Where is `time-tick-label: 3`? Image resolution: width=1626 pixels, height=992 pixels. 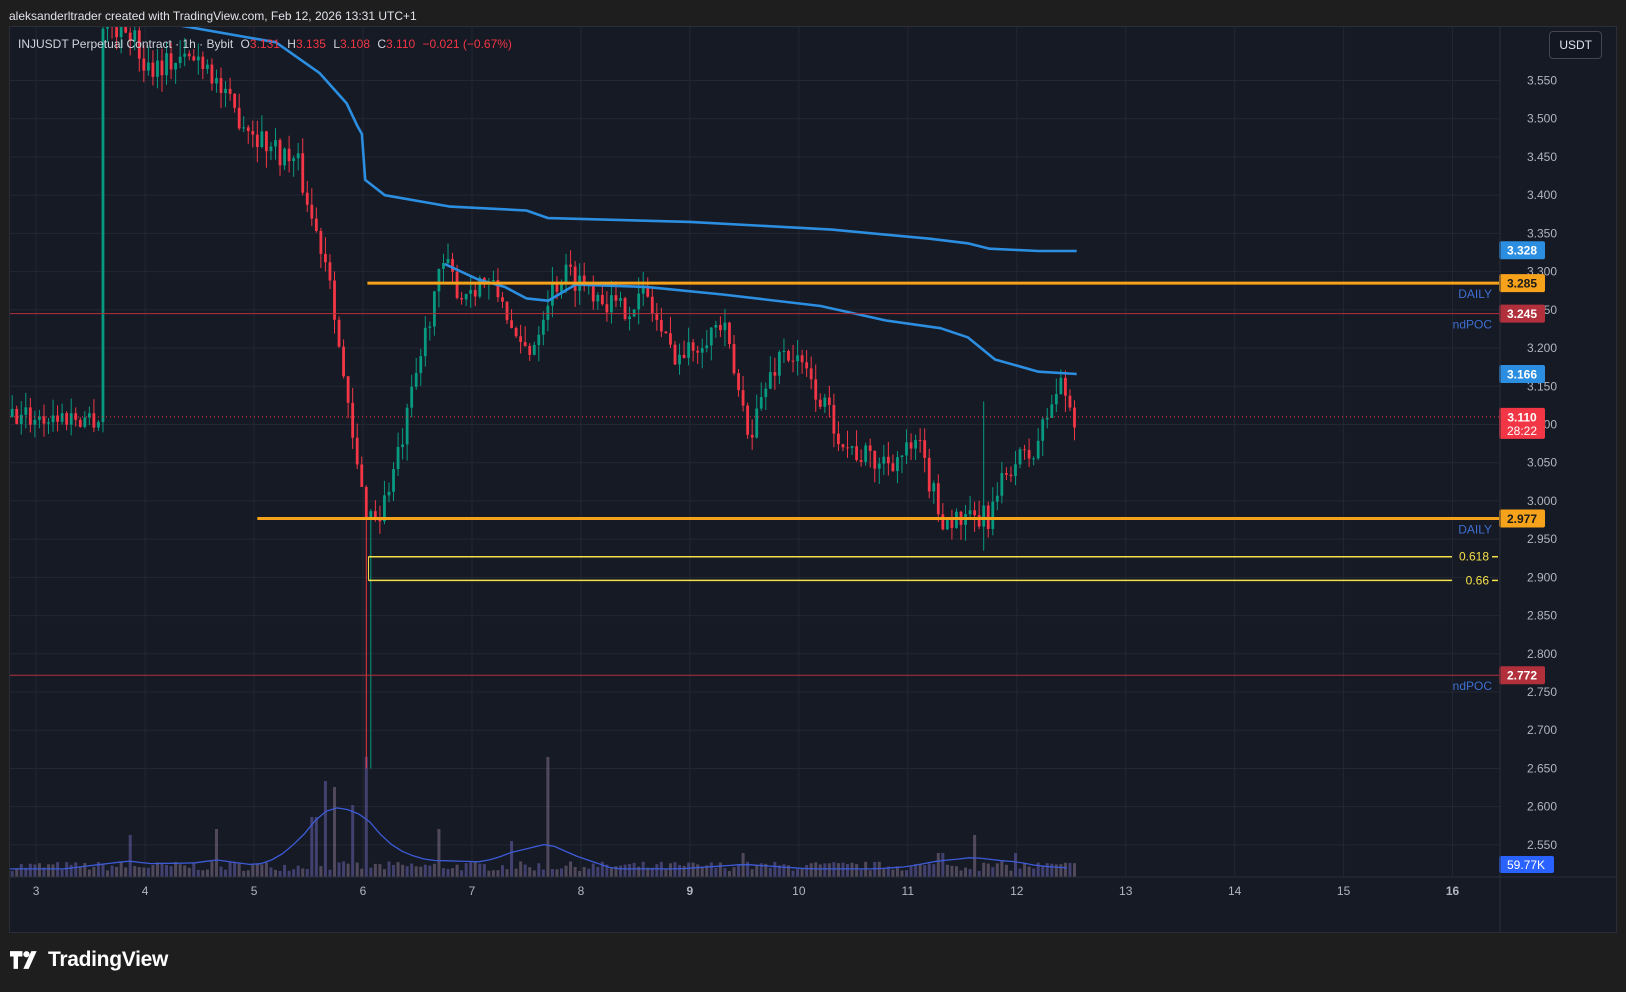
time-tick-label: 3 is located at coordinates (36, 891).